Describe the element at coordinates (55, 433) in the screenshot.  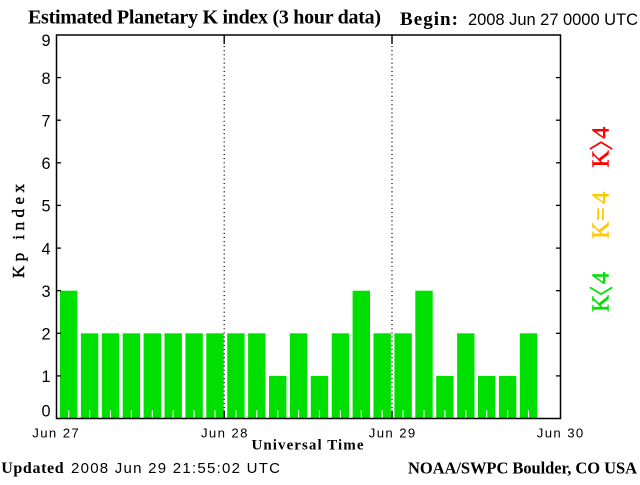
I see `svg-text: Jun 27` at that location.